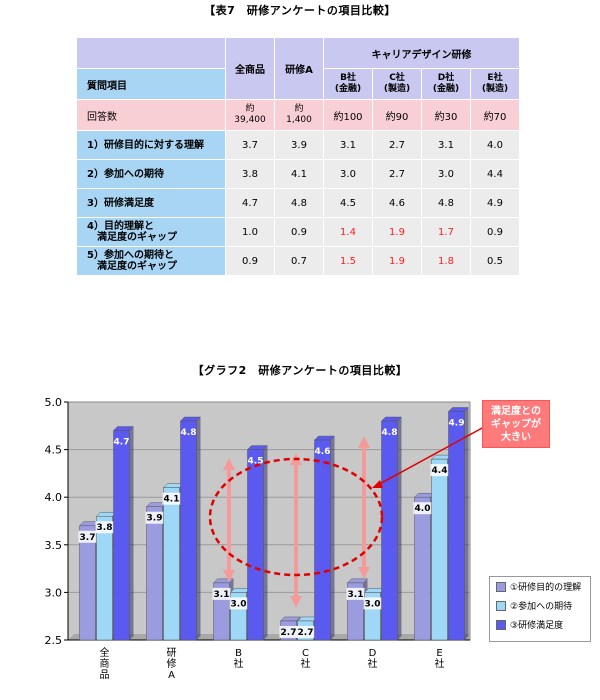 The width and height of the screenshot is (600, 700). I want to click on data-label: 4.6, so click(323, 452).